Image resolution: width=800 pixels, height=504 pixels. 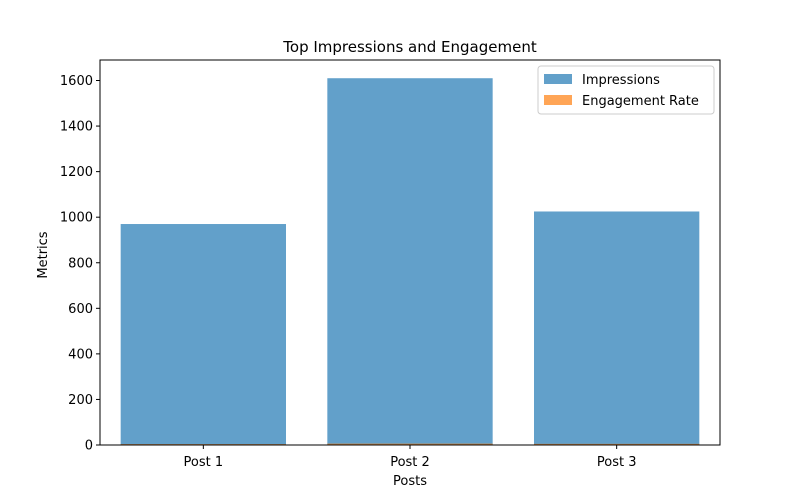 I want to click on y-tick-label: 0, so click(x=89, y=446).